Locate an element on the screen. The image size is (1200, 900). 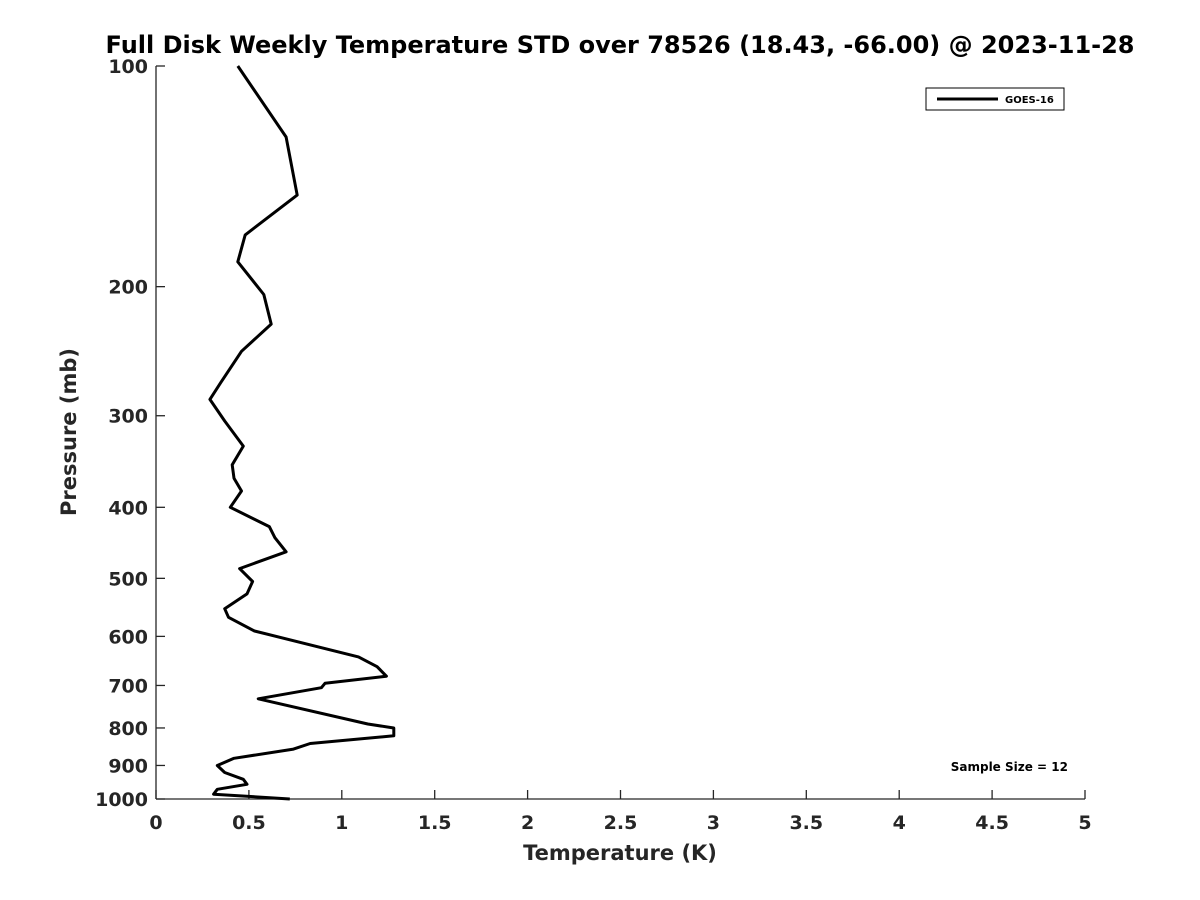
x-tick-label: 3 is located at coordinates (713, 823).